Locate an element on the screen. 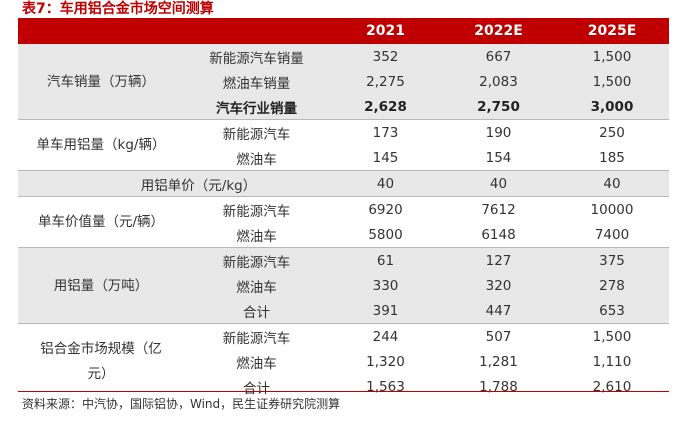  value-cell: 667 is located at coordinates (498, 56).